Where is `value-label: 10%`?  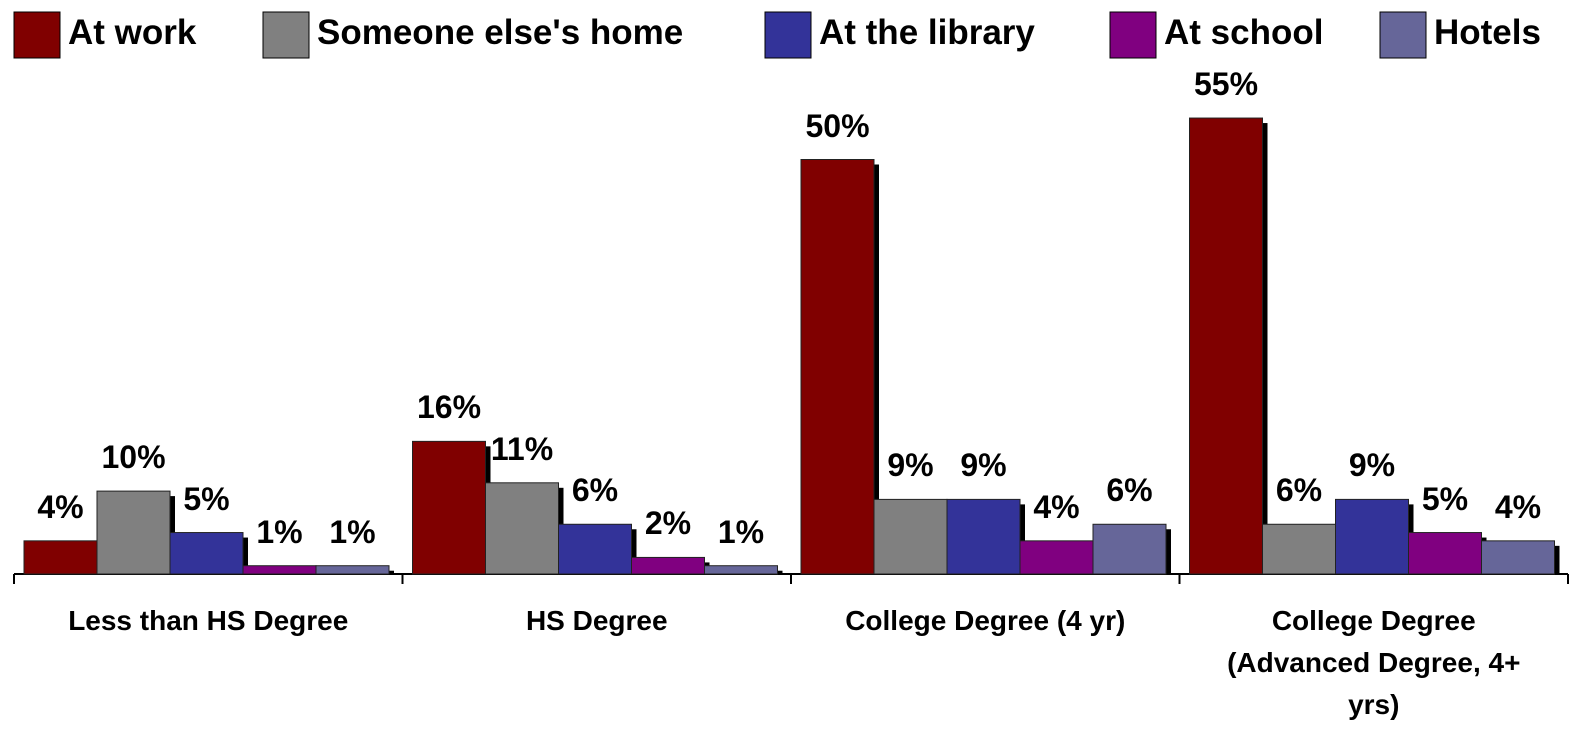
value-label: 10% is located at coordinates (133, 457).